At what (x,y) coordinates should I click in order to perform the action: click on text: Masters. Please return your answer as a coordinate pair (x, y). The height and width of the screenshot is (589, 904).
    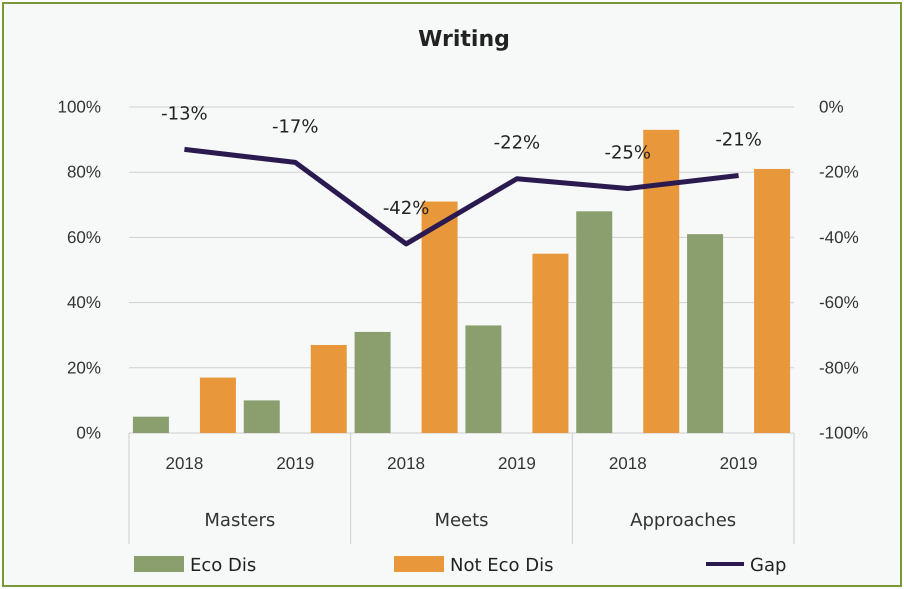
    Looking at the image, I should click on (240, 520).